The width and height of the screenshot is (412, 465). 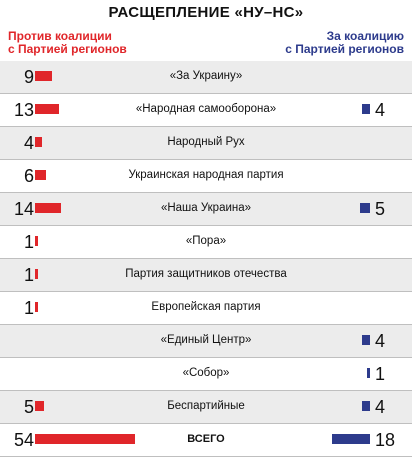 What do you see at coordinates (28, 143) in the screenshot?
I see `against-value-label: 4` at bounding box center [28, 143].